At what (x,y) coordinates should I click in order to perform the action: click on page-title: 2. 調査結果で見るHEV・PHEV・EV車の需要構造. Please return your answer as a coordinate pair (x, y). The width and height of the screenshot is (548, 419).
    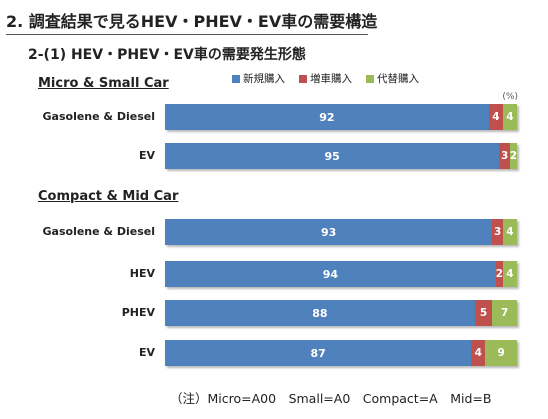
    Looking at the image, I should click on (192, 21).